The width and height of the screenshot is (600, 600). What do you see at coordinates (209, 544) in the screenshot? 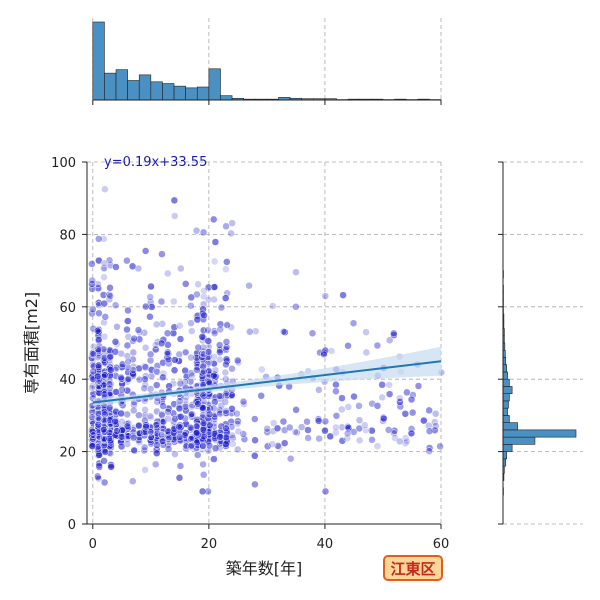
I see `x-tick-label: 20` at bounding box center [209, 544].